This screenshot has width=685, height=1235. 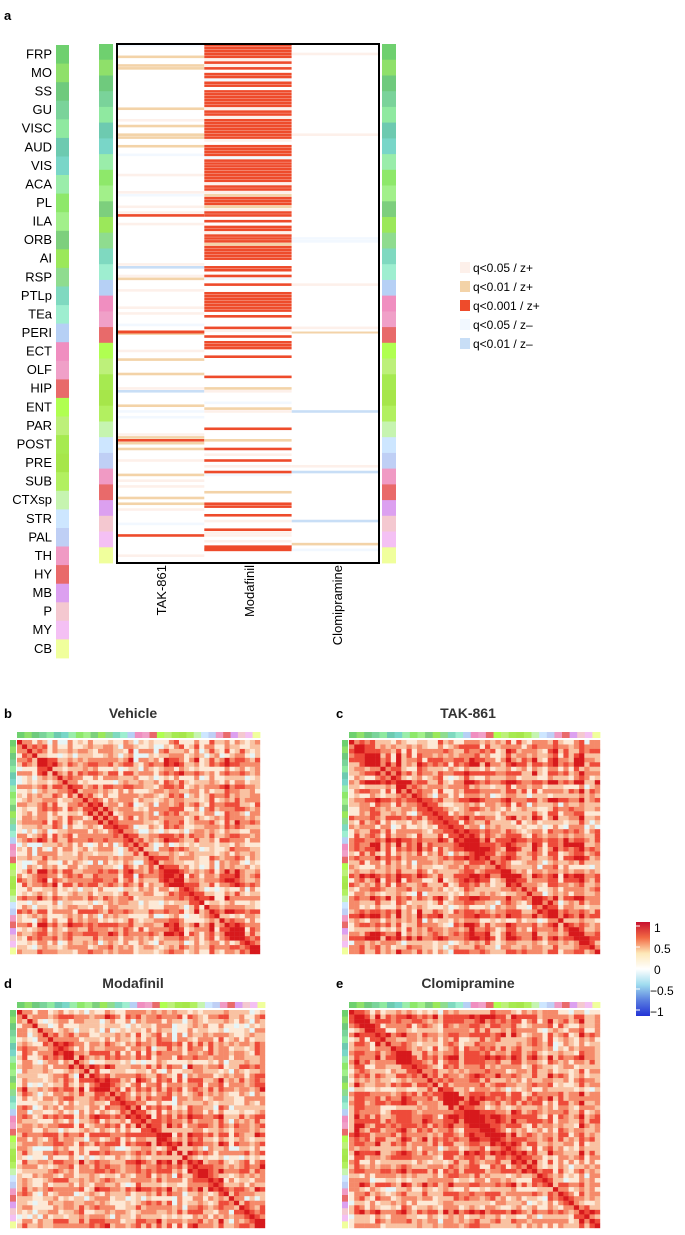 What do you see at coordinates (47, 611) in the screenshot?
I see `region-label-p: P` at bounding box center [47, 611].